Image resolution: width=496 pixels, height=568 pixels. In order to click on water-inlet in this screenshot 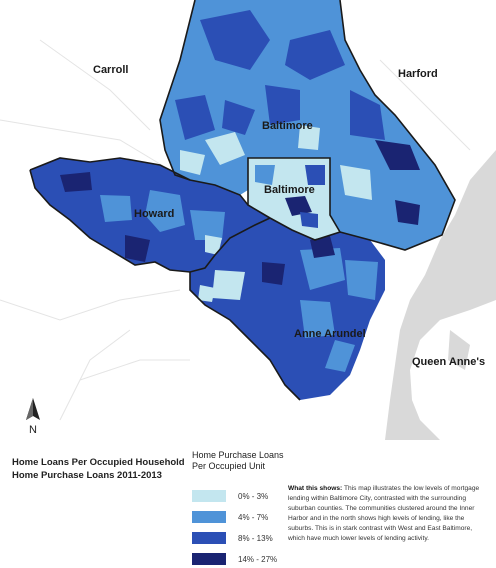, I will do `click(459, 350)`.